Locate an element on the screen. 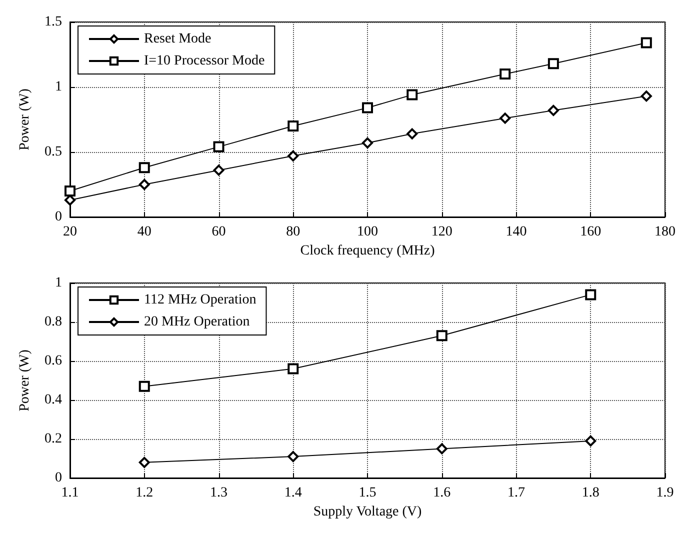  y-tick-label: 0.8 is located at coordinates (53, 322).